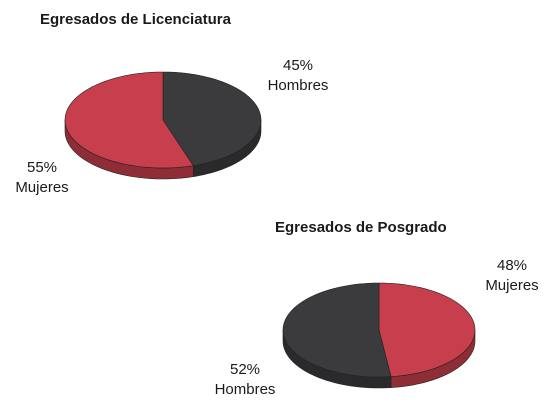  What do you see at coordinates (42, 167) in the screenshot?
I see `value-label: 55%` at bounding box center [42, 167].